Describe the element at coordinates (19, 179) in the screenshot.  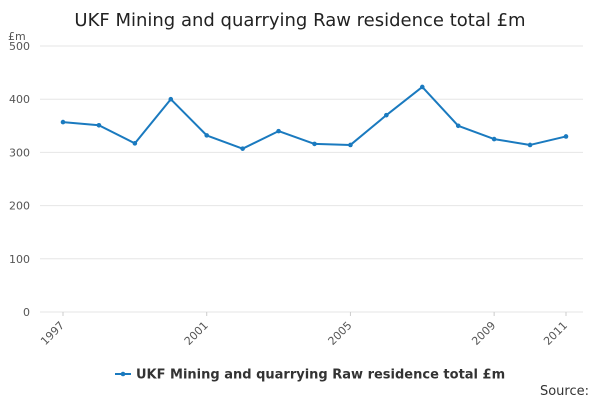
I see `y-axis-ticks: 0 100 200 300 400 500` at that location.